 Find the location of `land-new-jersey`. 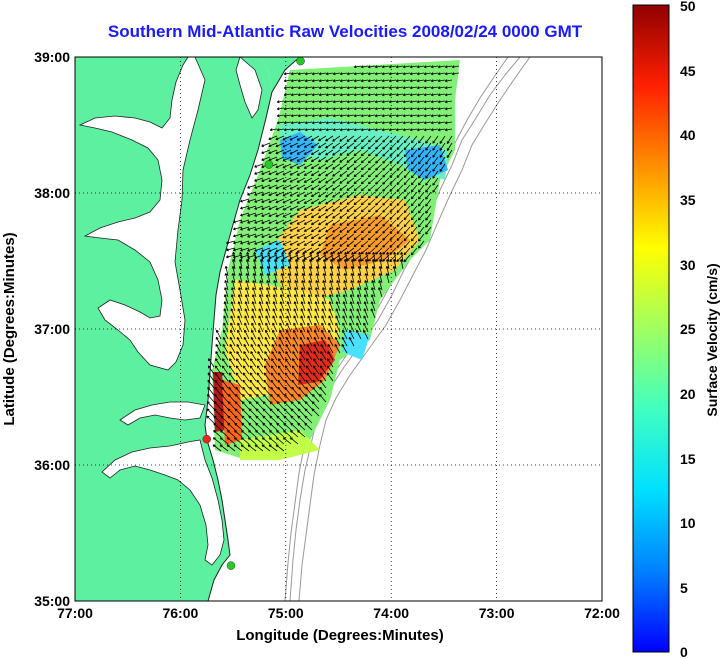

land-new-jersey is located at coordinates (281, 74).